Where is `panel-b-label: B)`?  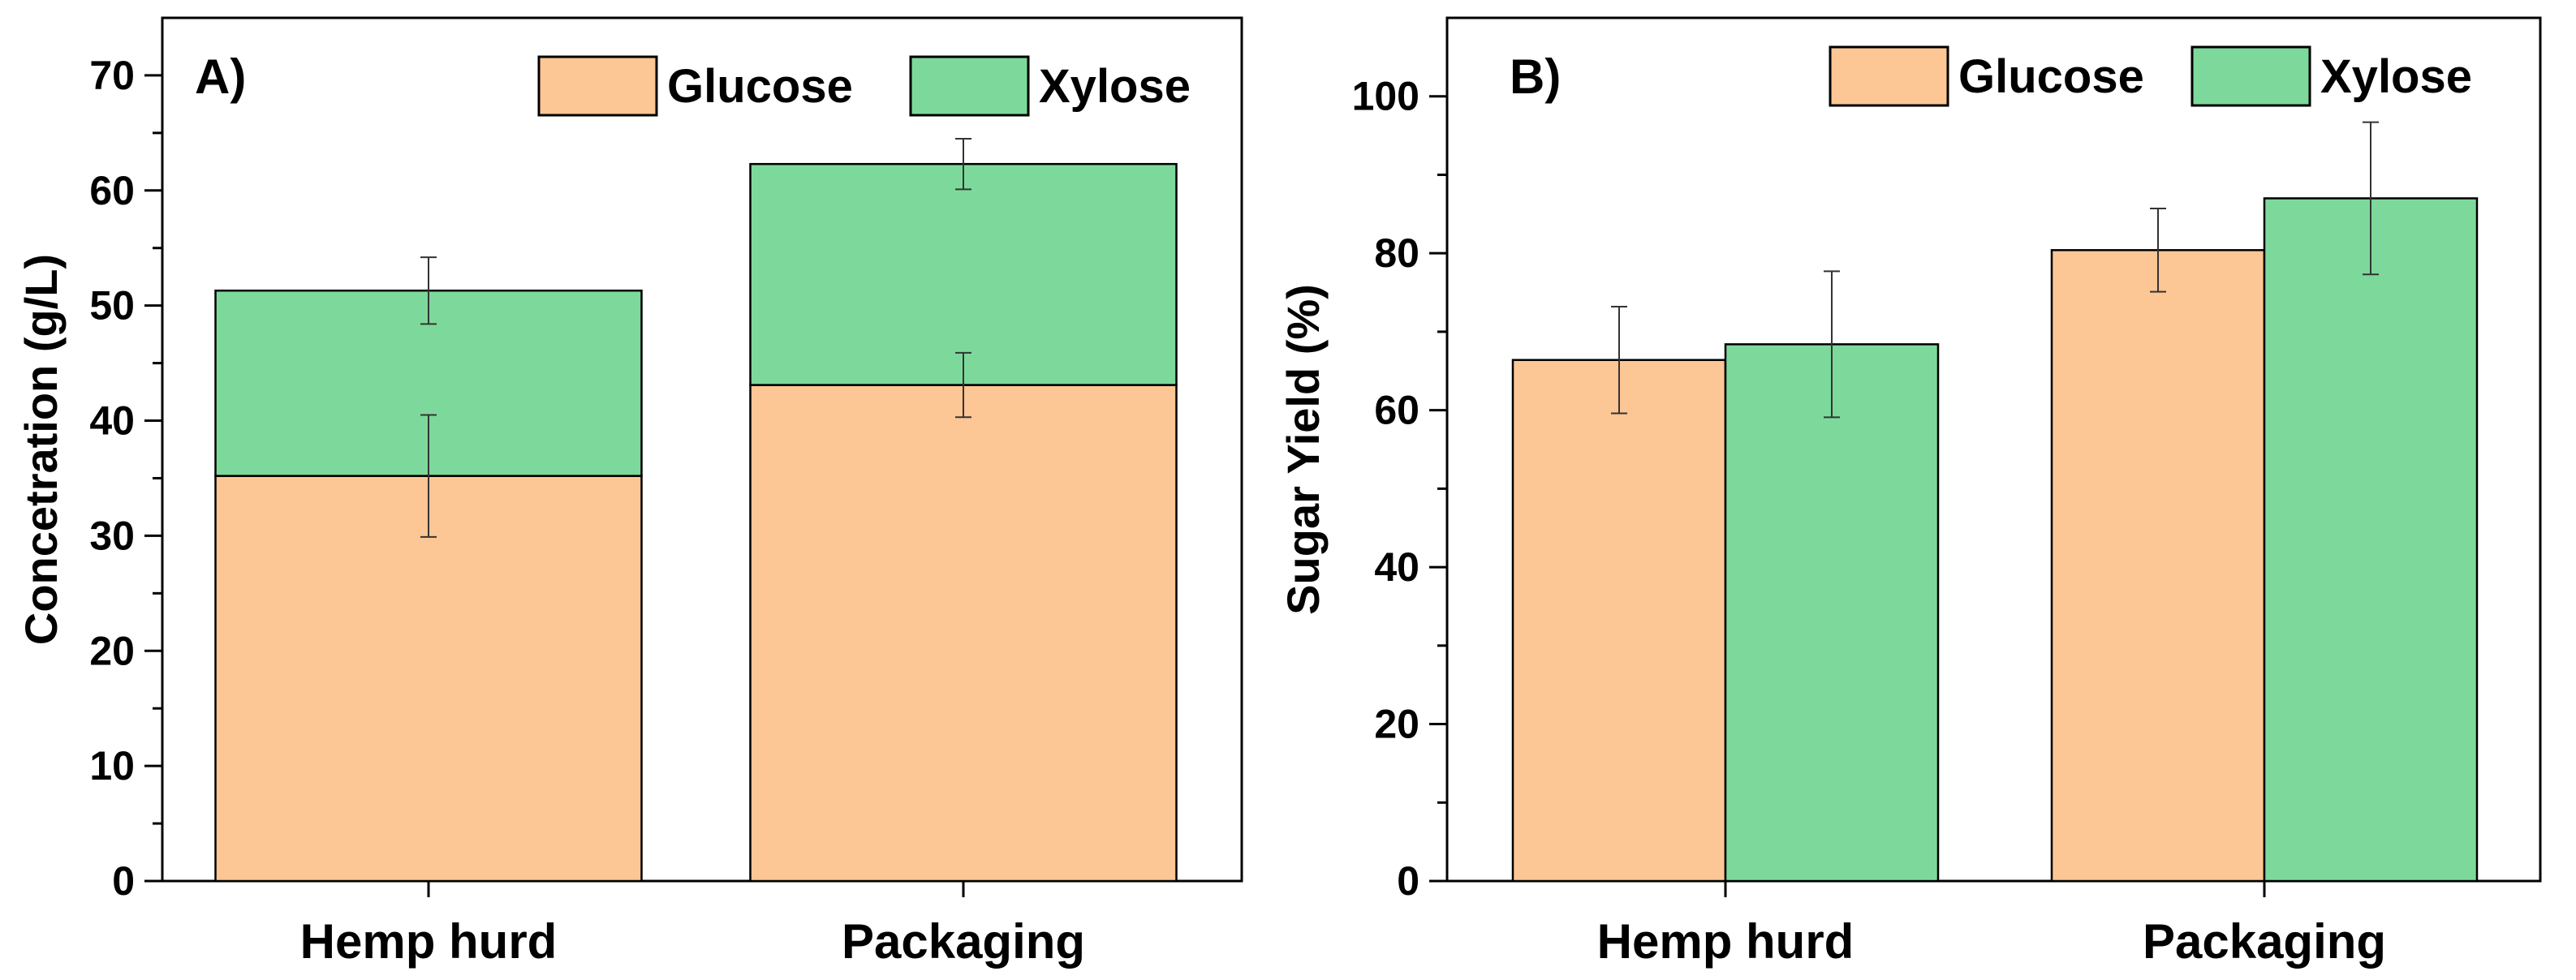
panel-b-label: B) is located at coordinates (1536, 76).